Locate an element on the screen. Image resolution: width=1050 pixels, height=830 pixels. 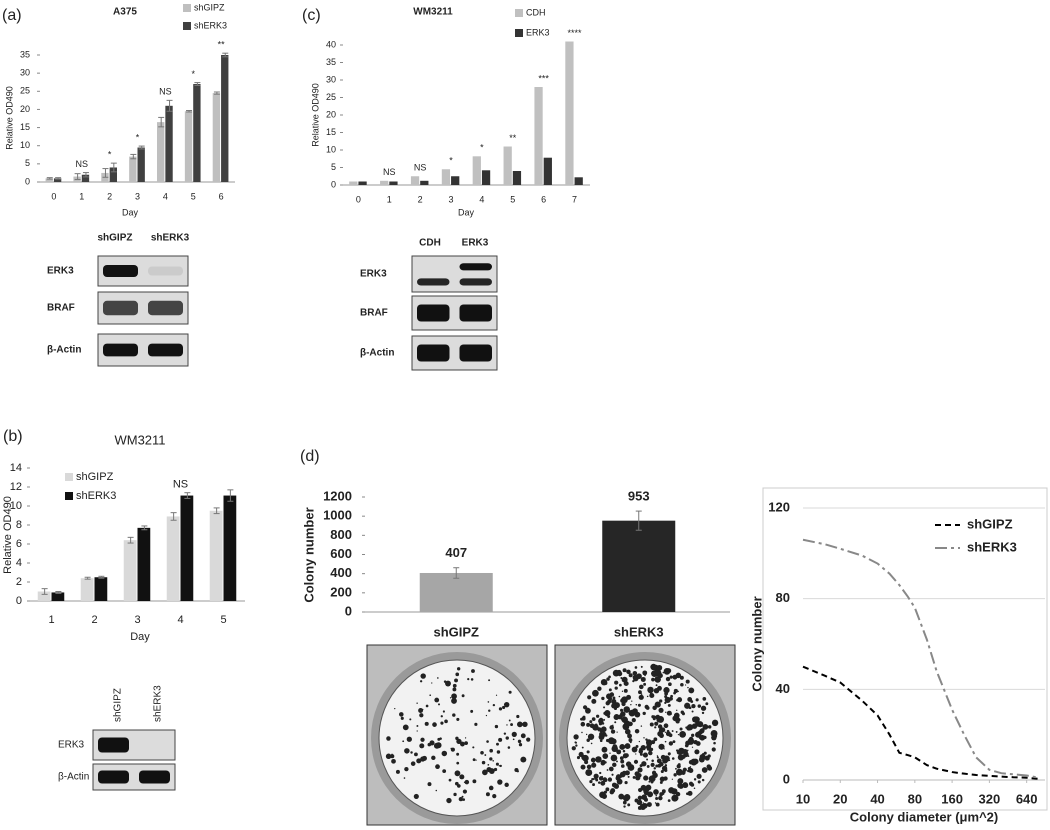
x-tick-label: 7 is located at coordinates (574, 199).